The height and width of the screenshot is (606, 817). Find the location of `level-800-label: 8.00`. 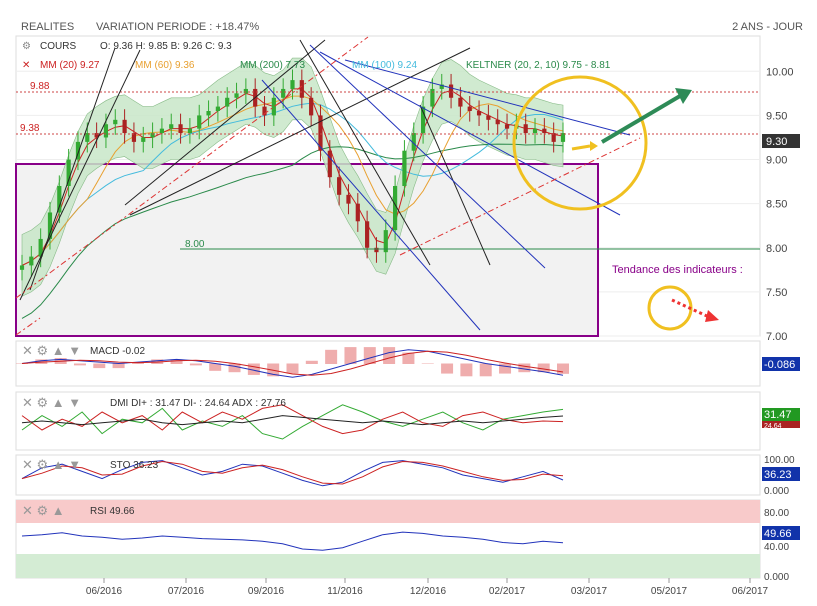

level-800-label: 8.00 is located at coordinates (195, 244).